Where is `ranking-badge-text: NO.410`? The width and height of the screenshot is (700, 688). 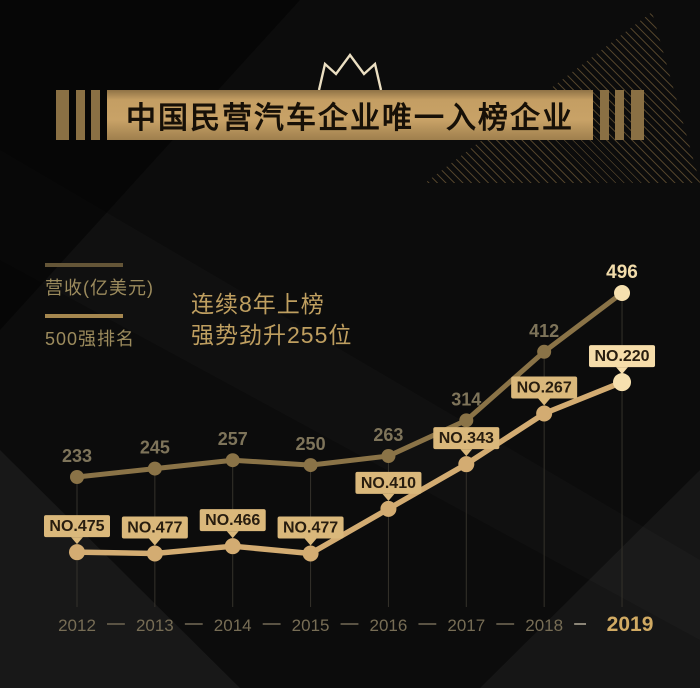 ranking-badge-text: NO.410 is located at coordinates (388, 483).